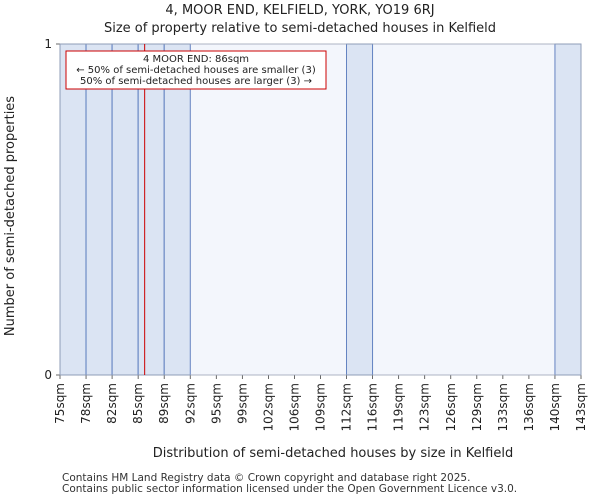 This screenshot has height=500, width=600. What do you see at coordinates (112, 403) in the screenshot?
I see `x-tick-label-82sqm: 82sqm` at bounding box center [112, 403].